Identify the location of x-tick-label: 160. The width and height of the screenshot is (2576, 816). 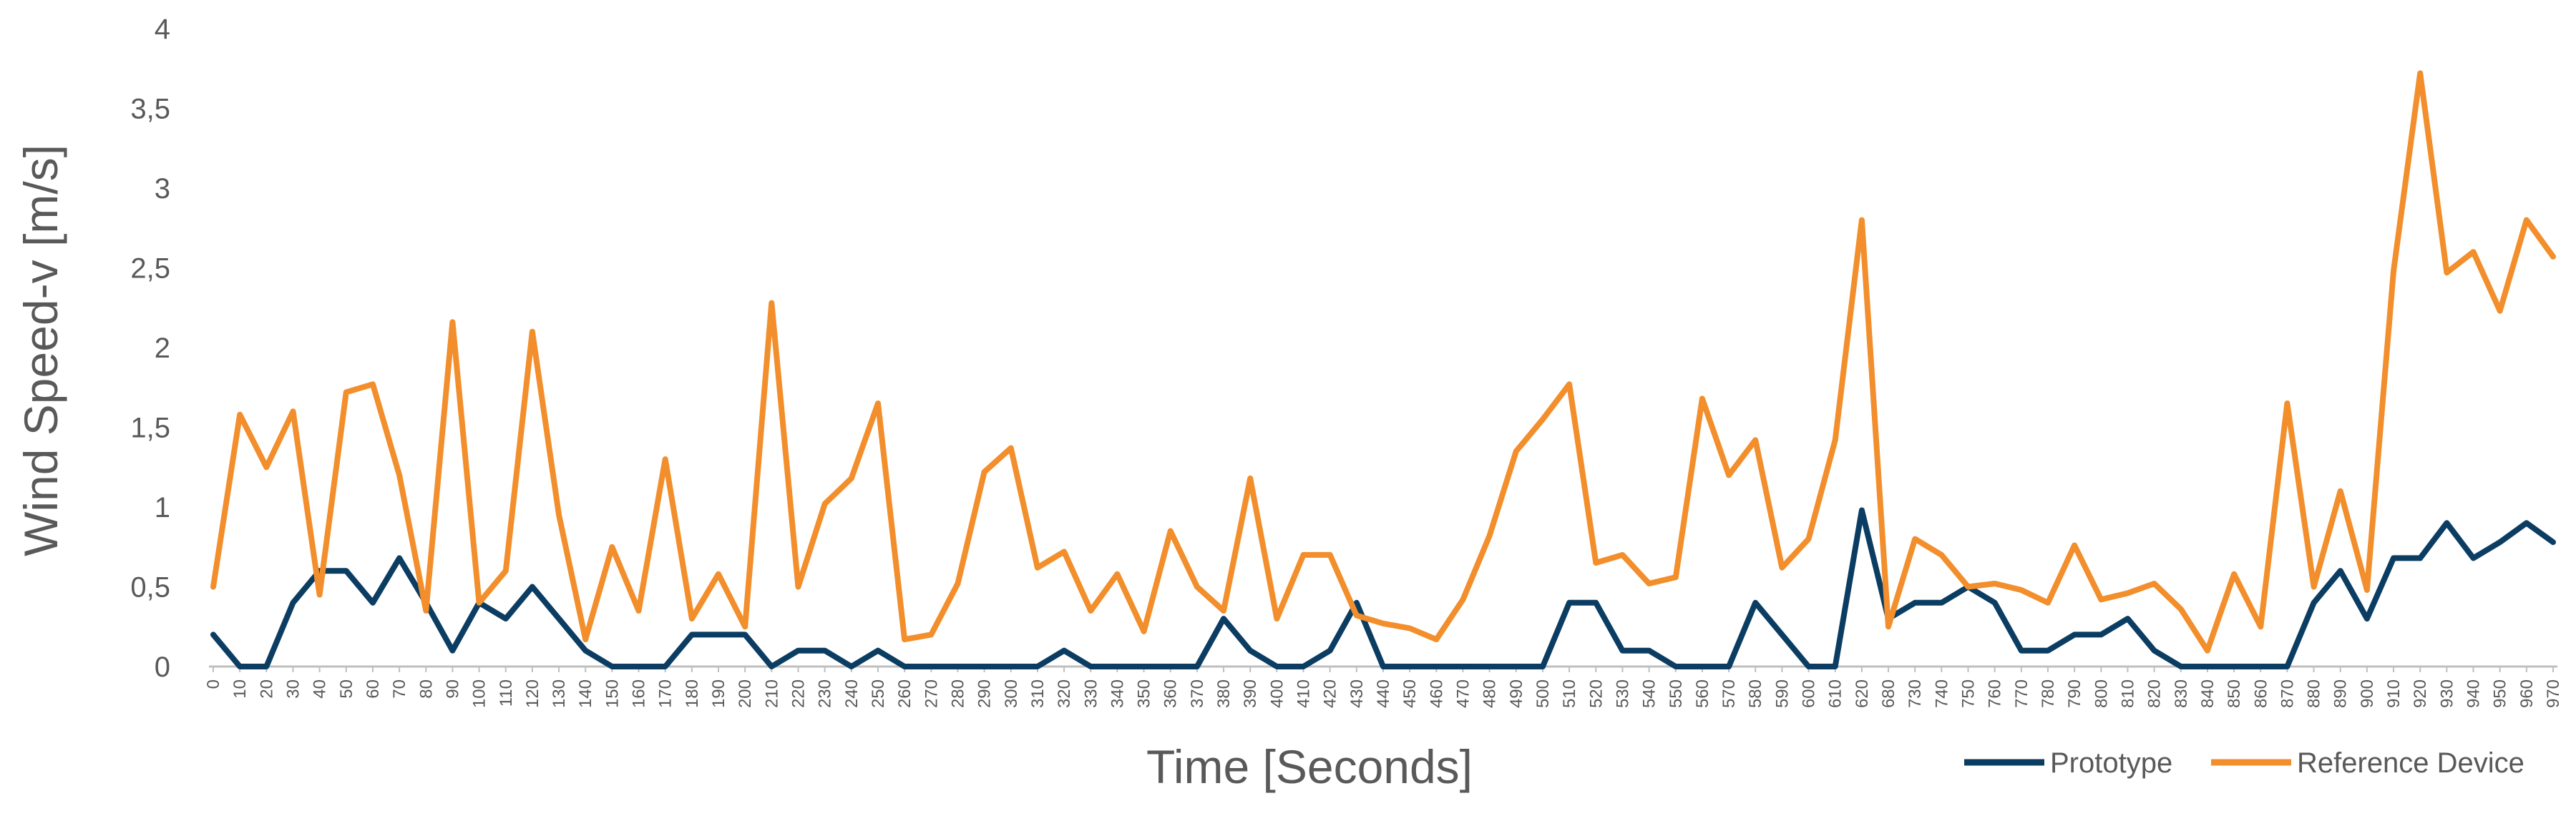
(639, 693).